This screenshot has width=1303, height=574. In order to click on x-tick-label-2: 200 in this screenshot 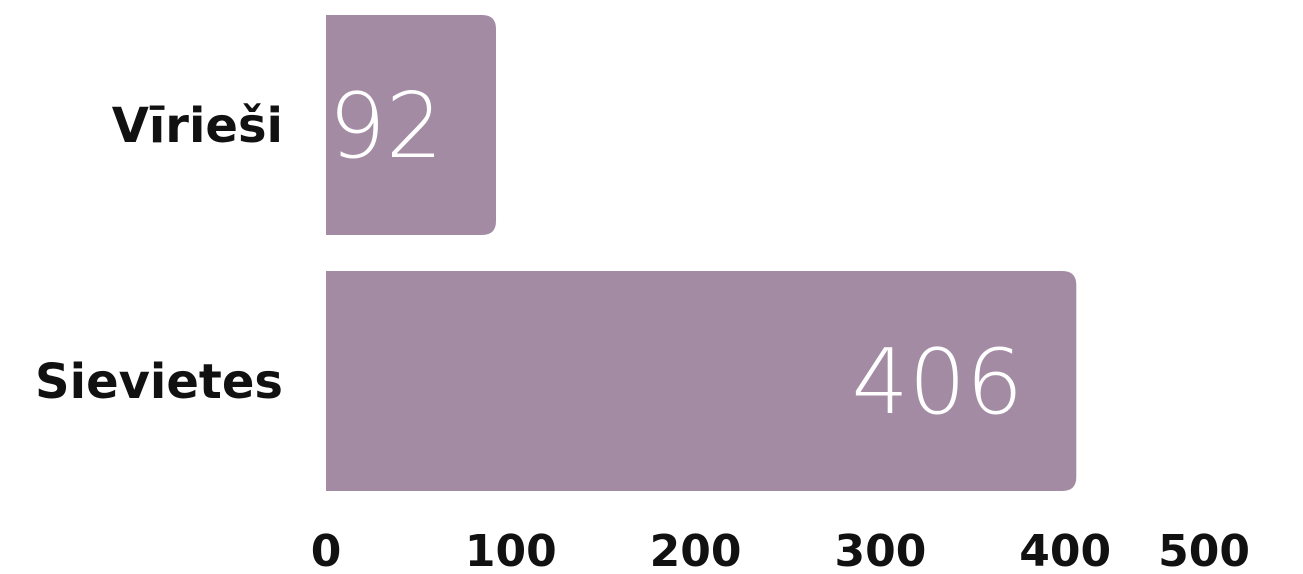, I will do `click(696, 550)`.